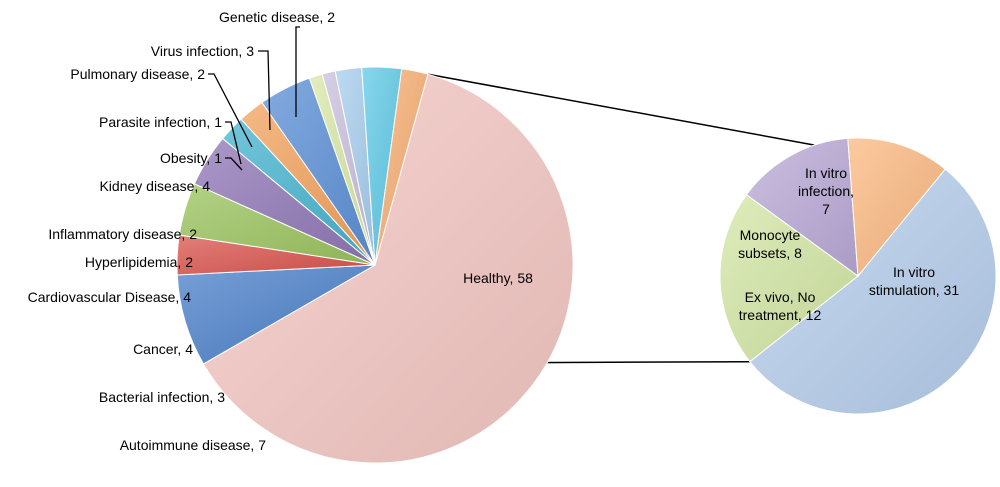 The width and height of the screenshot is (1000, 487). What do you see at coordinates (162, 397) in the screenshot?
I see `label-bacterial-infection: Bacterial infection, 3` at bounding box center [162, 397].